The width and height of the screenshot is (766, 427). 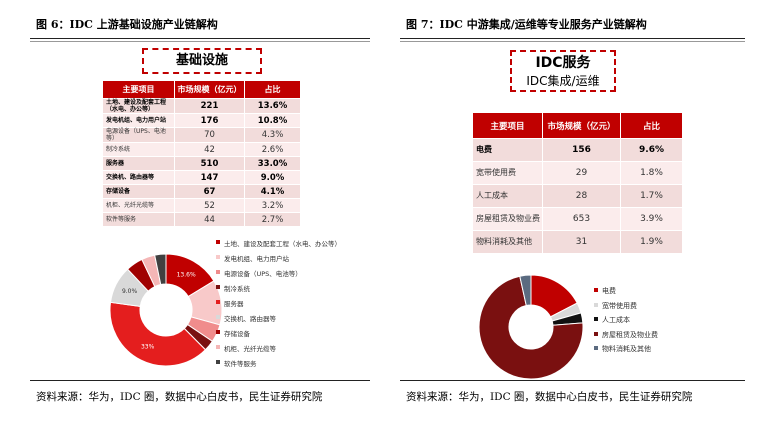 I want to click on row-item-name: 服务器, so click(x=138, y=163).